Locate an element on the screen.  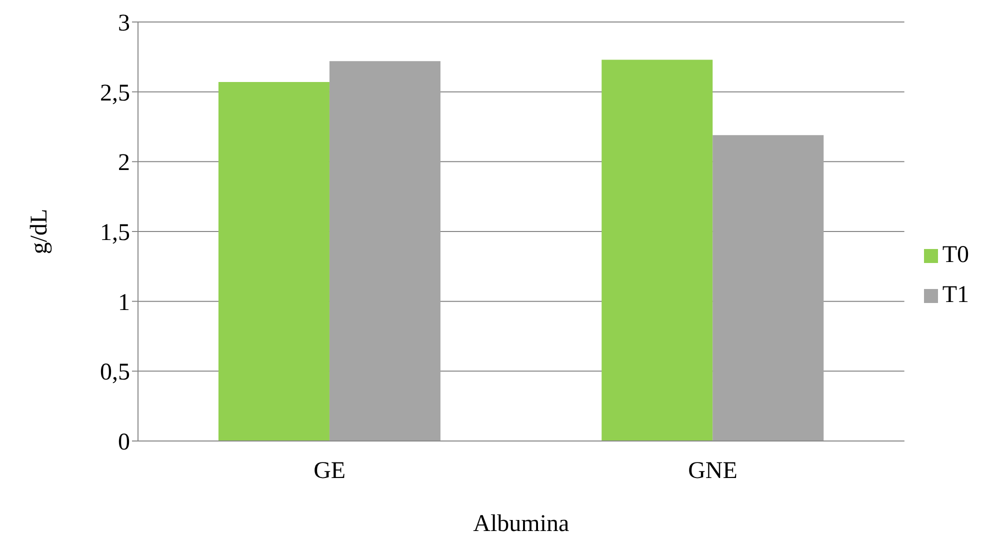
x-tick-label: GE is located at coordinates (330, 471).